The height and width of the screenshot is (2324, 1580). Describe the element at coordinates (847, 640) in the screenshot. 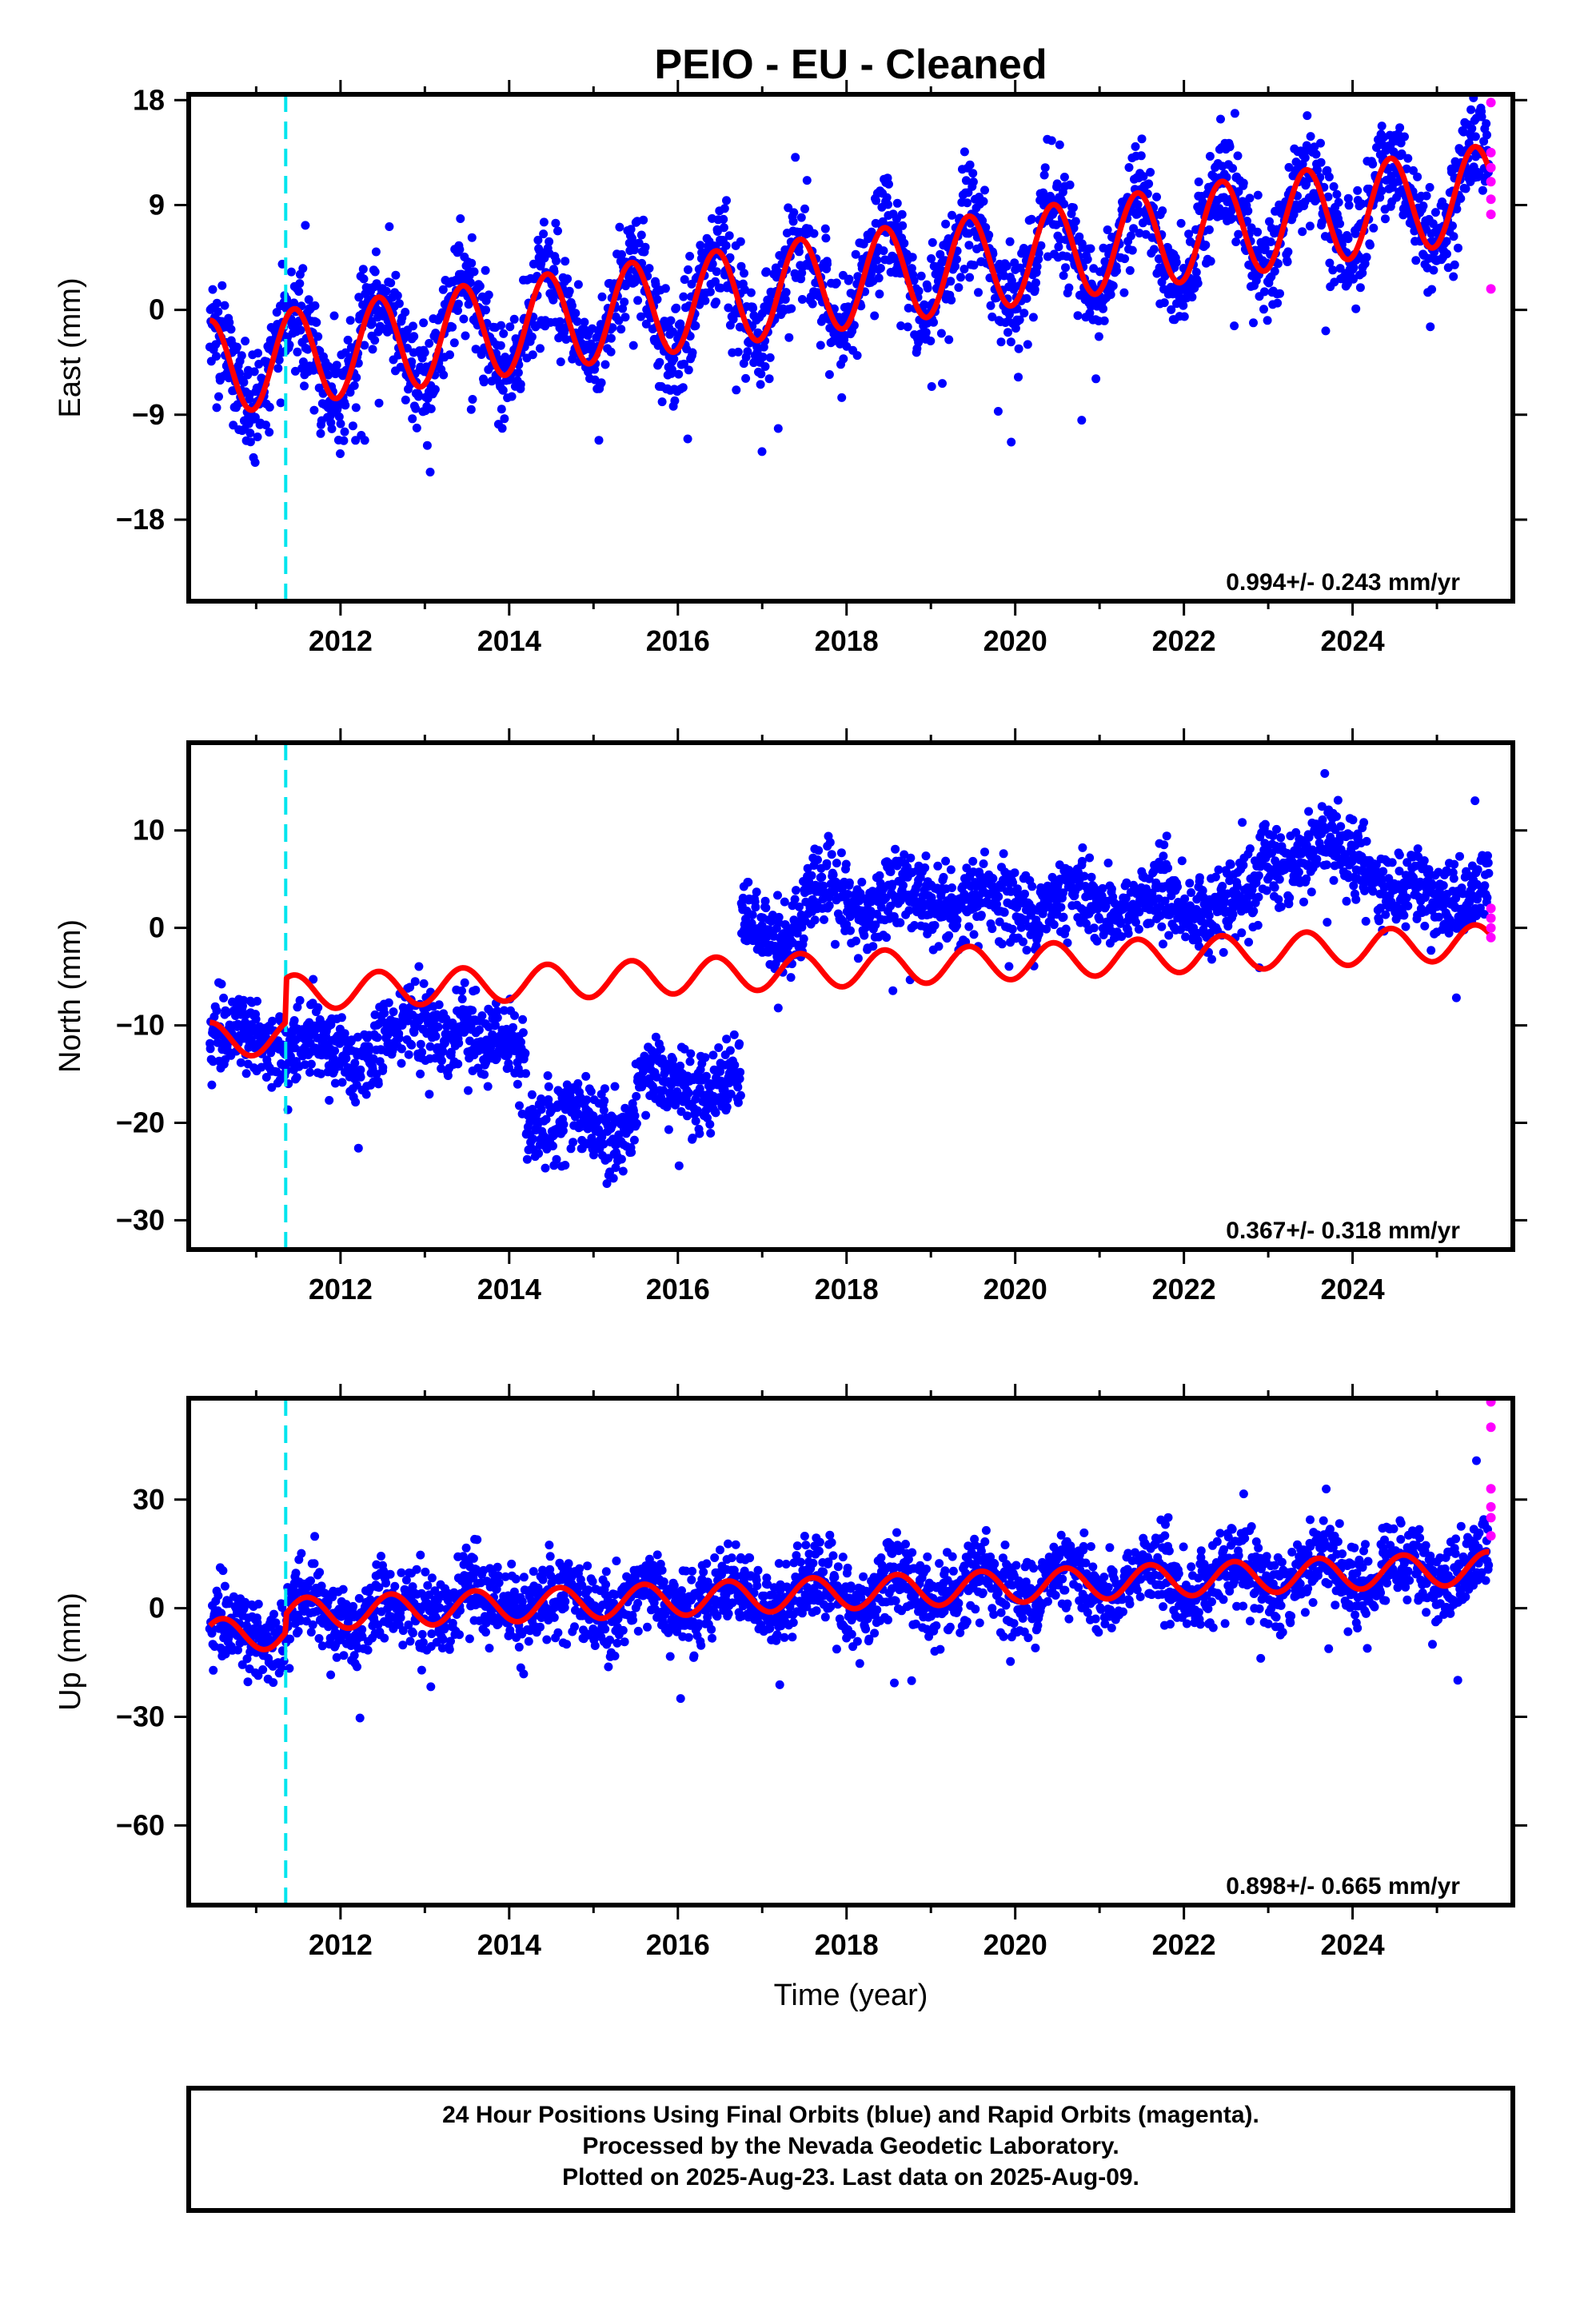

I see `east-x-tick-label: 2018` at that location.